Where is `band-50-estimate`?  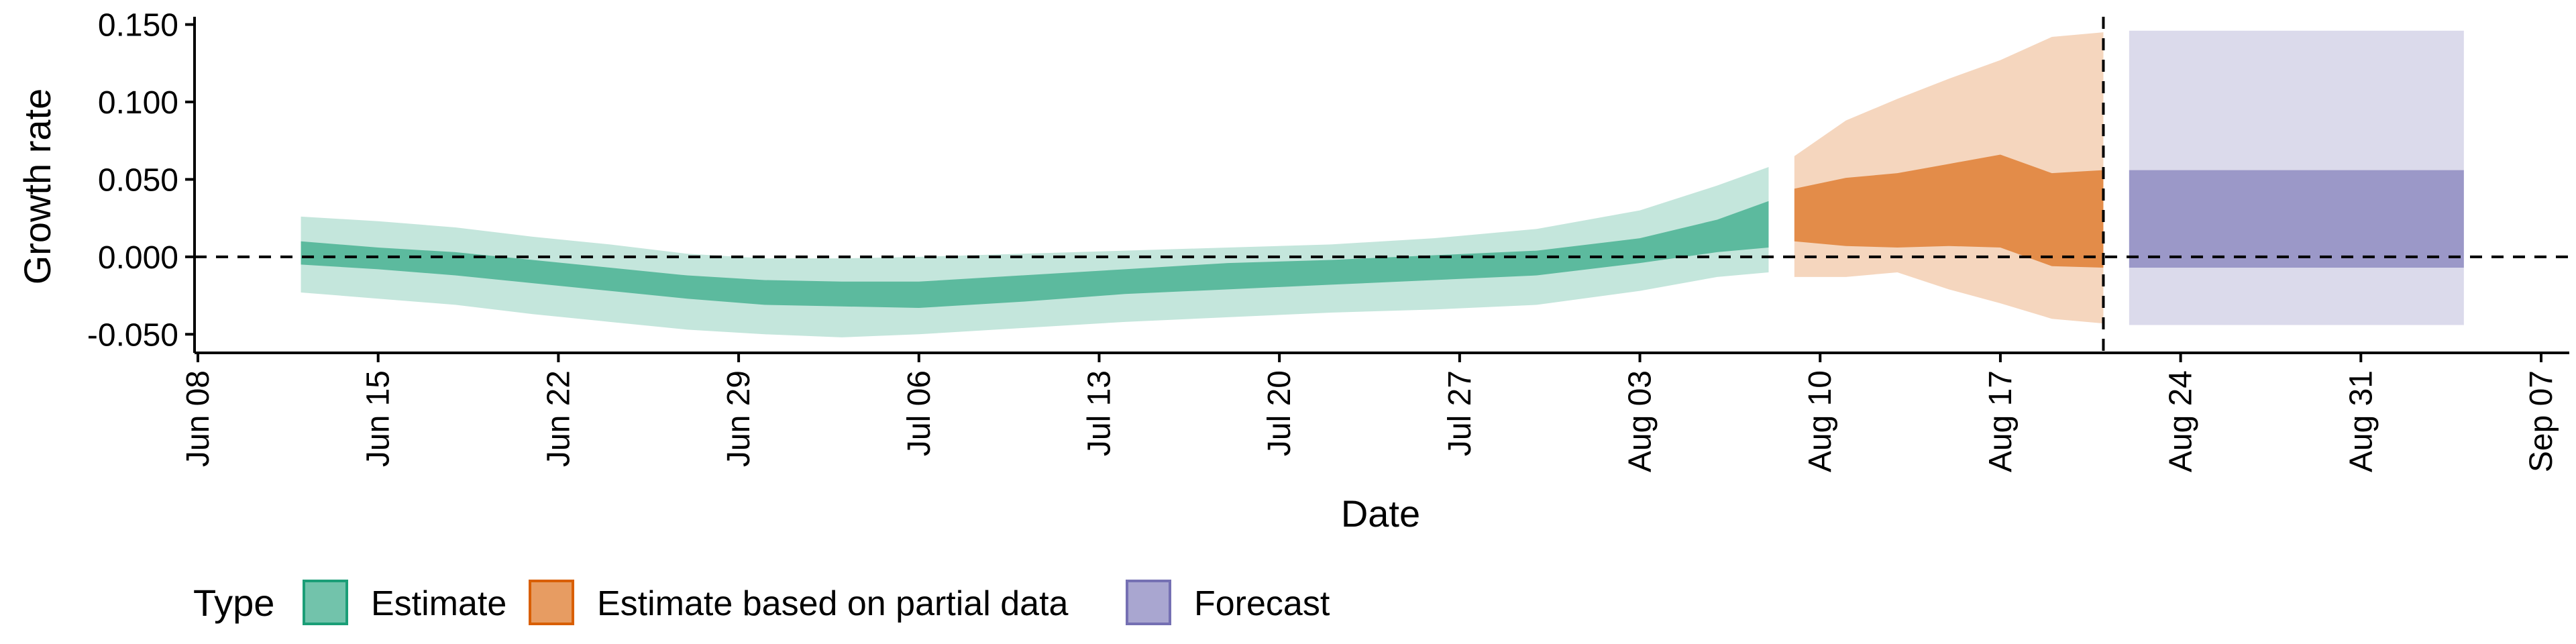 band-50-estimate is located at coordinates (1035, 255).